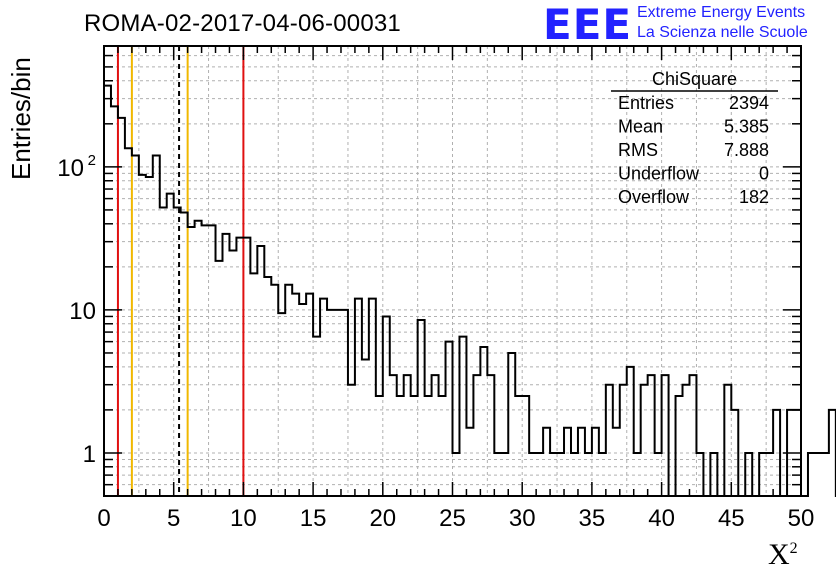  Describe the element at coordinates (722, 32) in the screenshot. I see `logo-line2: La Scienza nelle Scuole` at that location.